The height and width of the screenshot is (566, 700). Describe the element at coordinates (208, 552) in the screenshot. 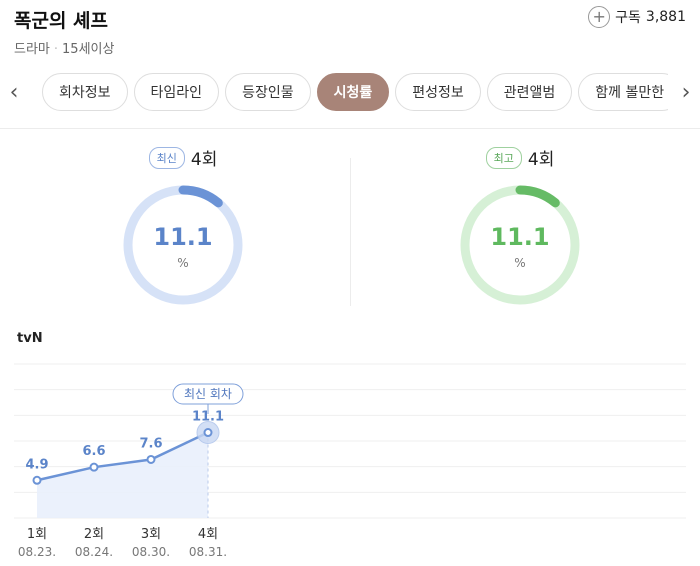

I see `x-tick-date: 08.31.` at that location.